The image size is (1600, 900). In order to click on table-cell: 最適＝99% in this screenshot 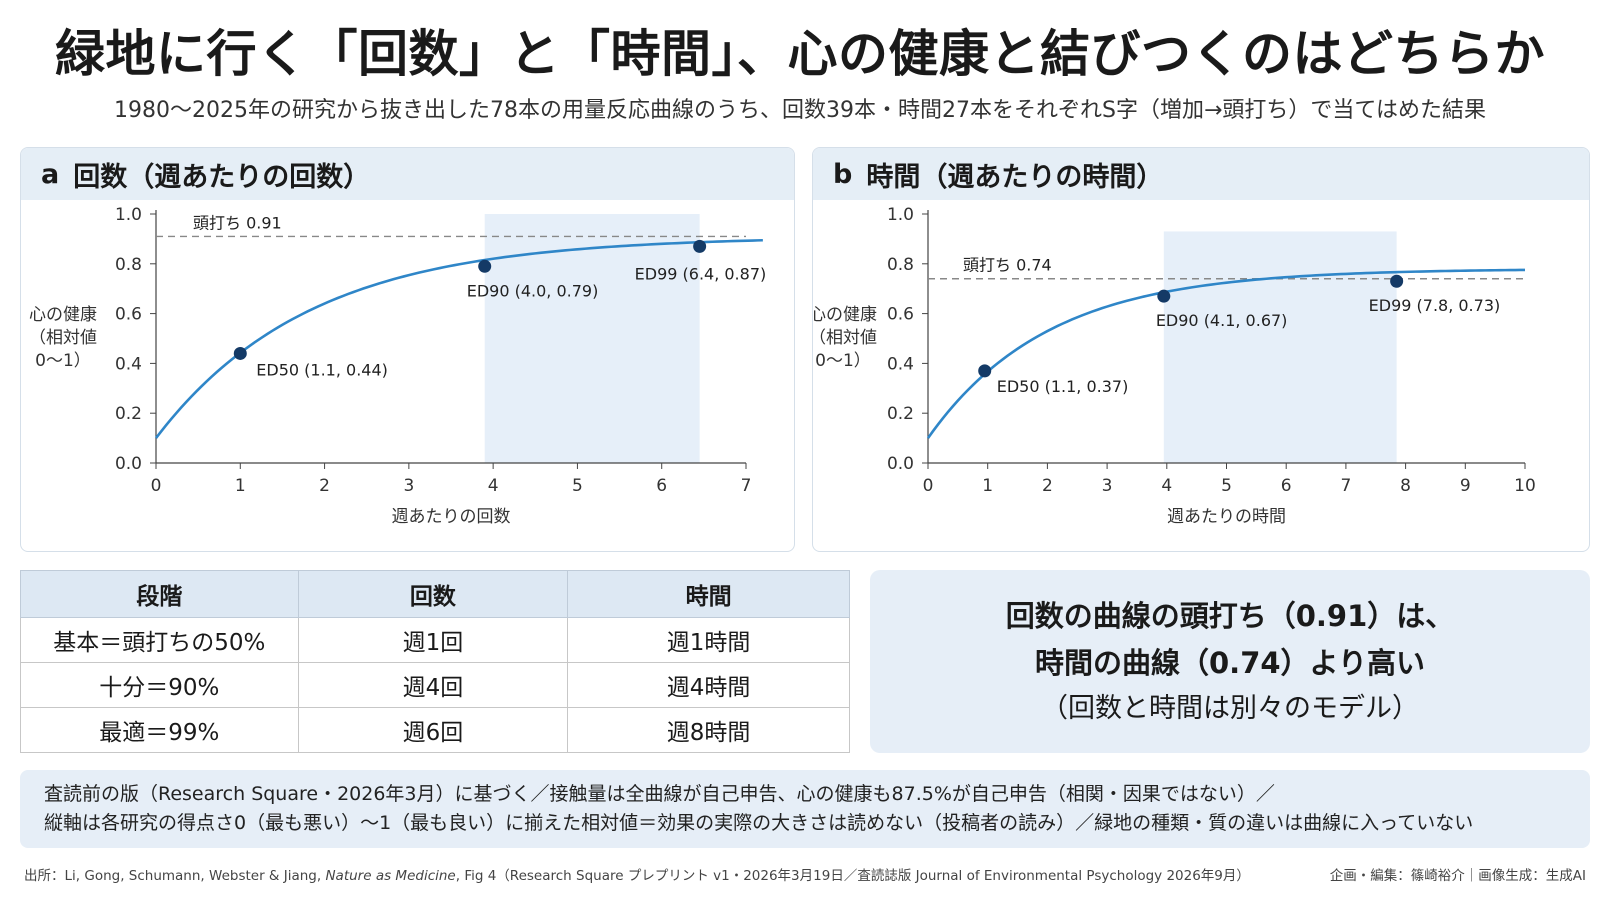, I will do `click(159, 730)`.